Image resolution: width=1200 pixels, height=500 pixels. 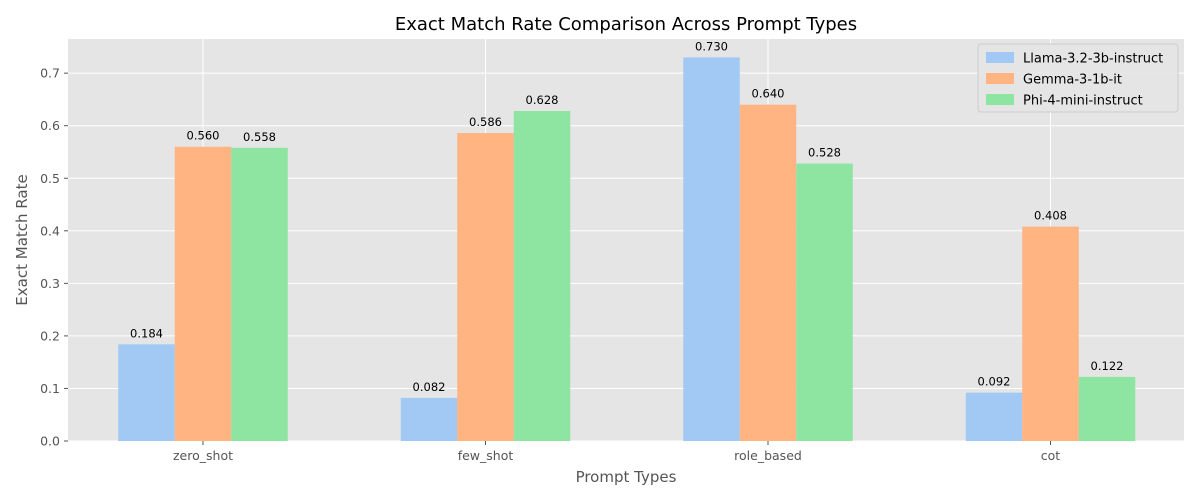 What do you see at coordinates (626, 477) in the screenshot?
I see `x-axis-label: Prompt Types` at bounding box center [626, 477].